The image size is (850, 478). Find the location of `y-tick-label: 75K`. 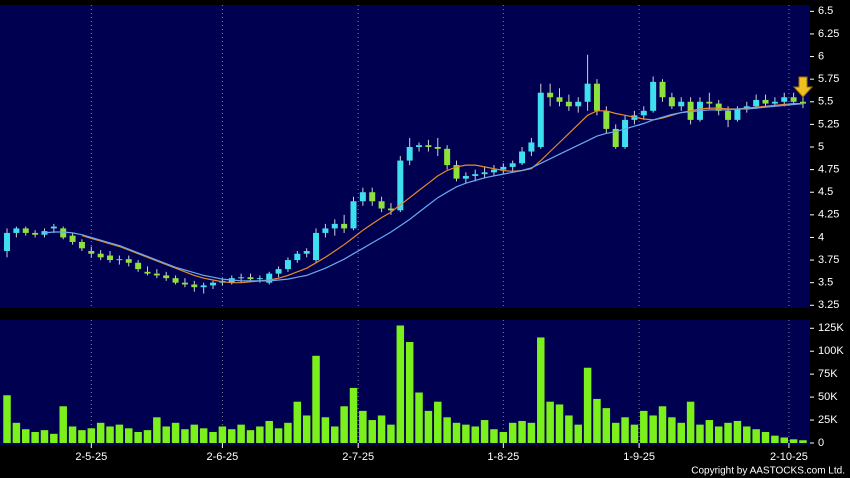

y-tick-label: 75K is located at coordinates (828, 374).